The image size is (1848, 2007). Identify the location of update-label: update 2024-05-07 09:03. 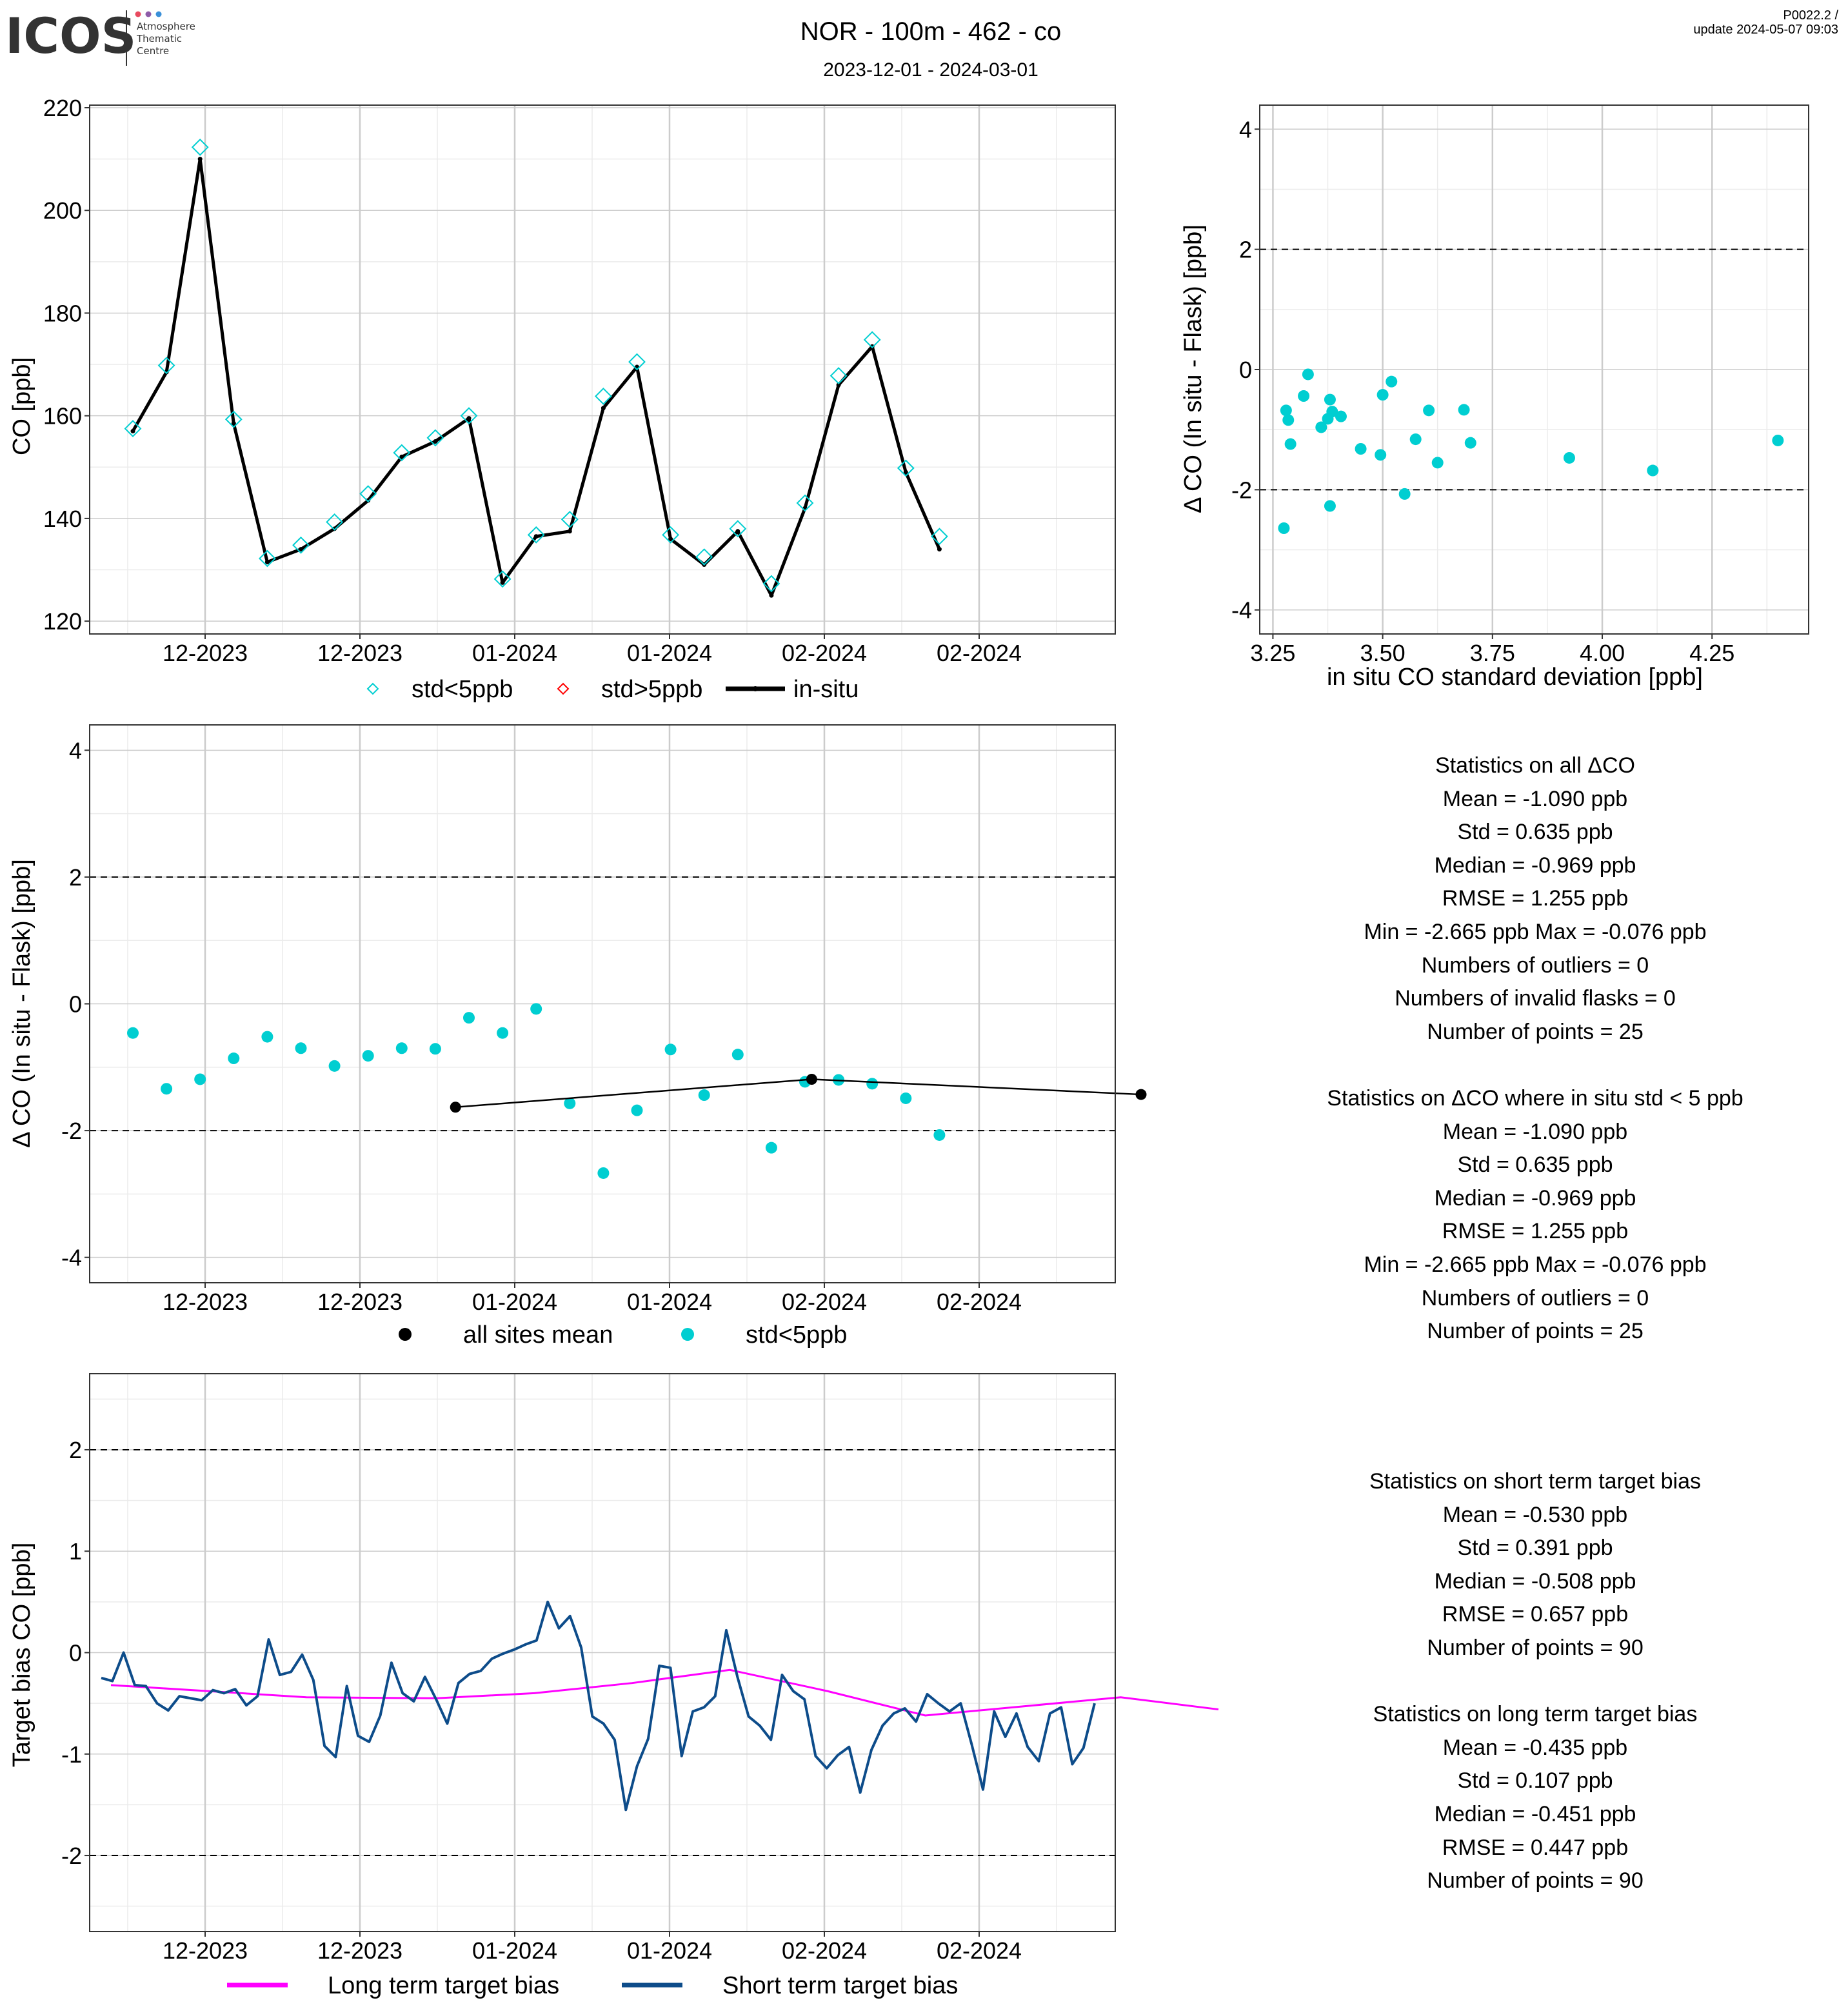
(1765, 30).